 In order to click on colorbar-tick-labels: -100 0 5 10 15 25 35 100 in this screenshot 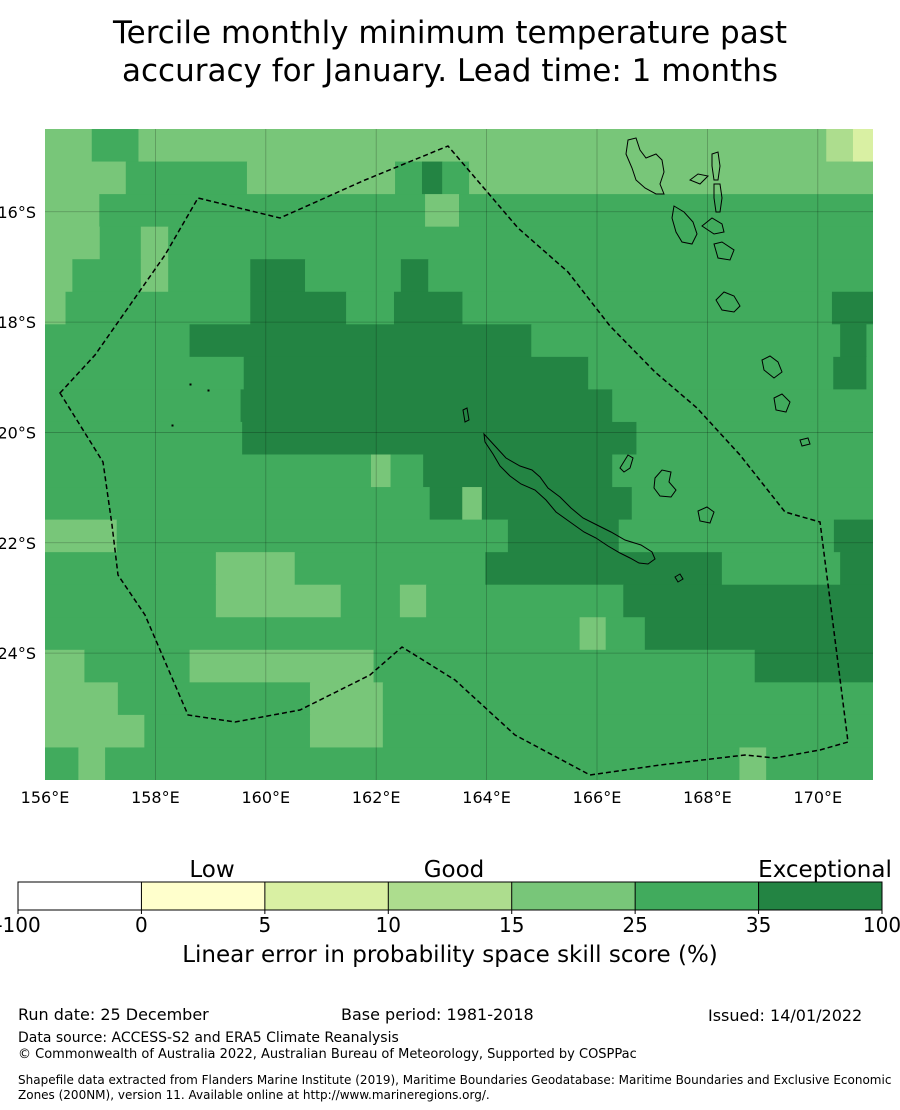, I will do `click(450, 923)`.